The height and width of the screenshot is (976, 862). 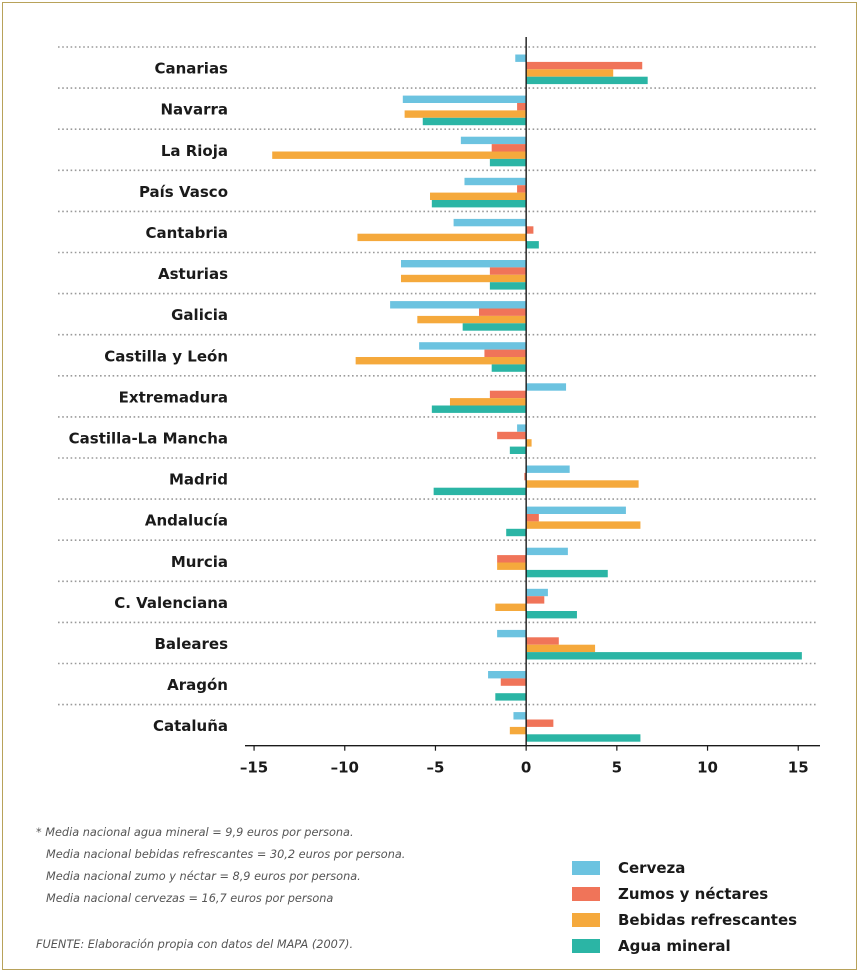 What do you see at coordinates (166, 356) in the screenshot?
I see `category-label: Castilla y León` at bounding box center [166, 356].